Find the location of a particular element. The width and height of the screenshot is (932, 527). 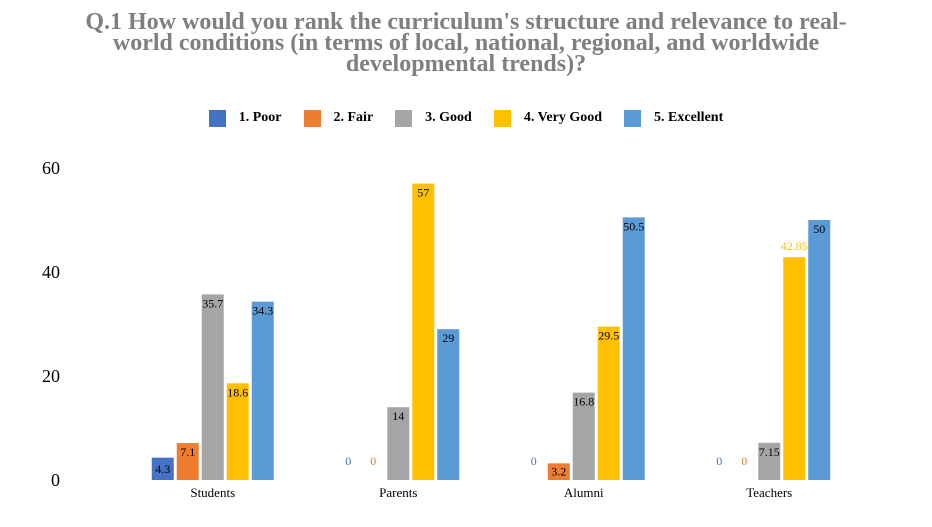

data-label: 34.3 is located at coordinates (262, 311).